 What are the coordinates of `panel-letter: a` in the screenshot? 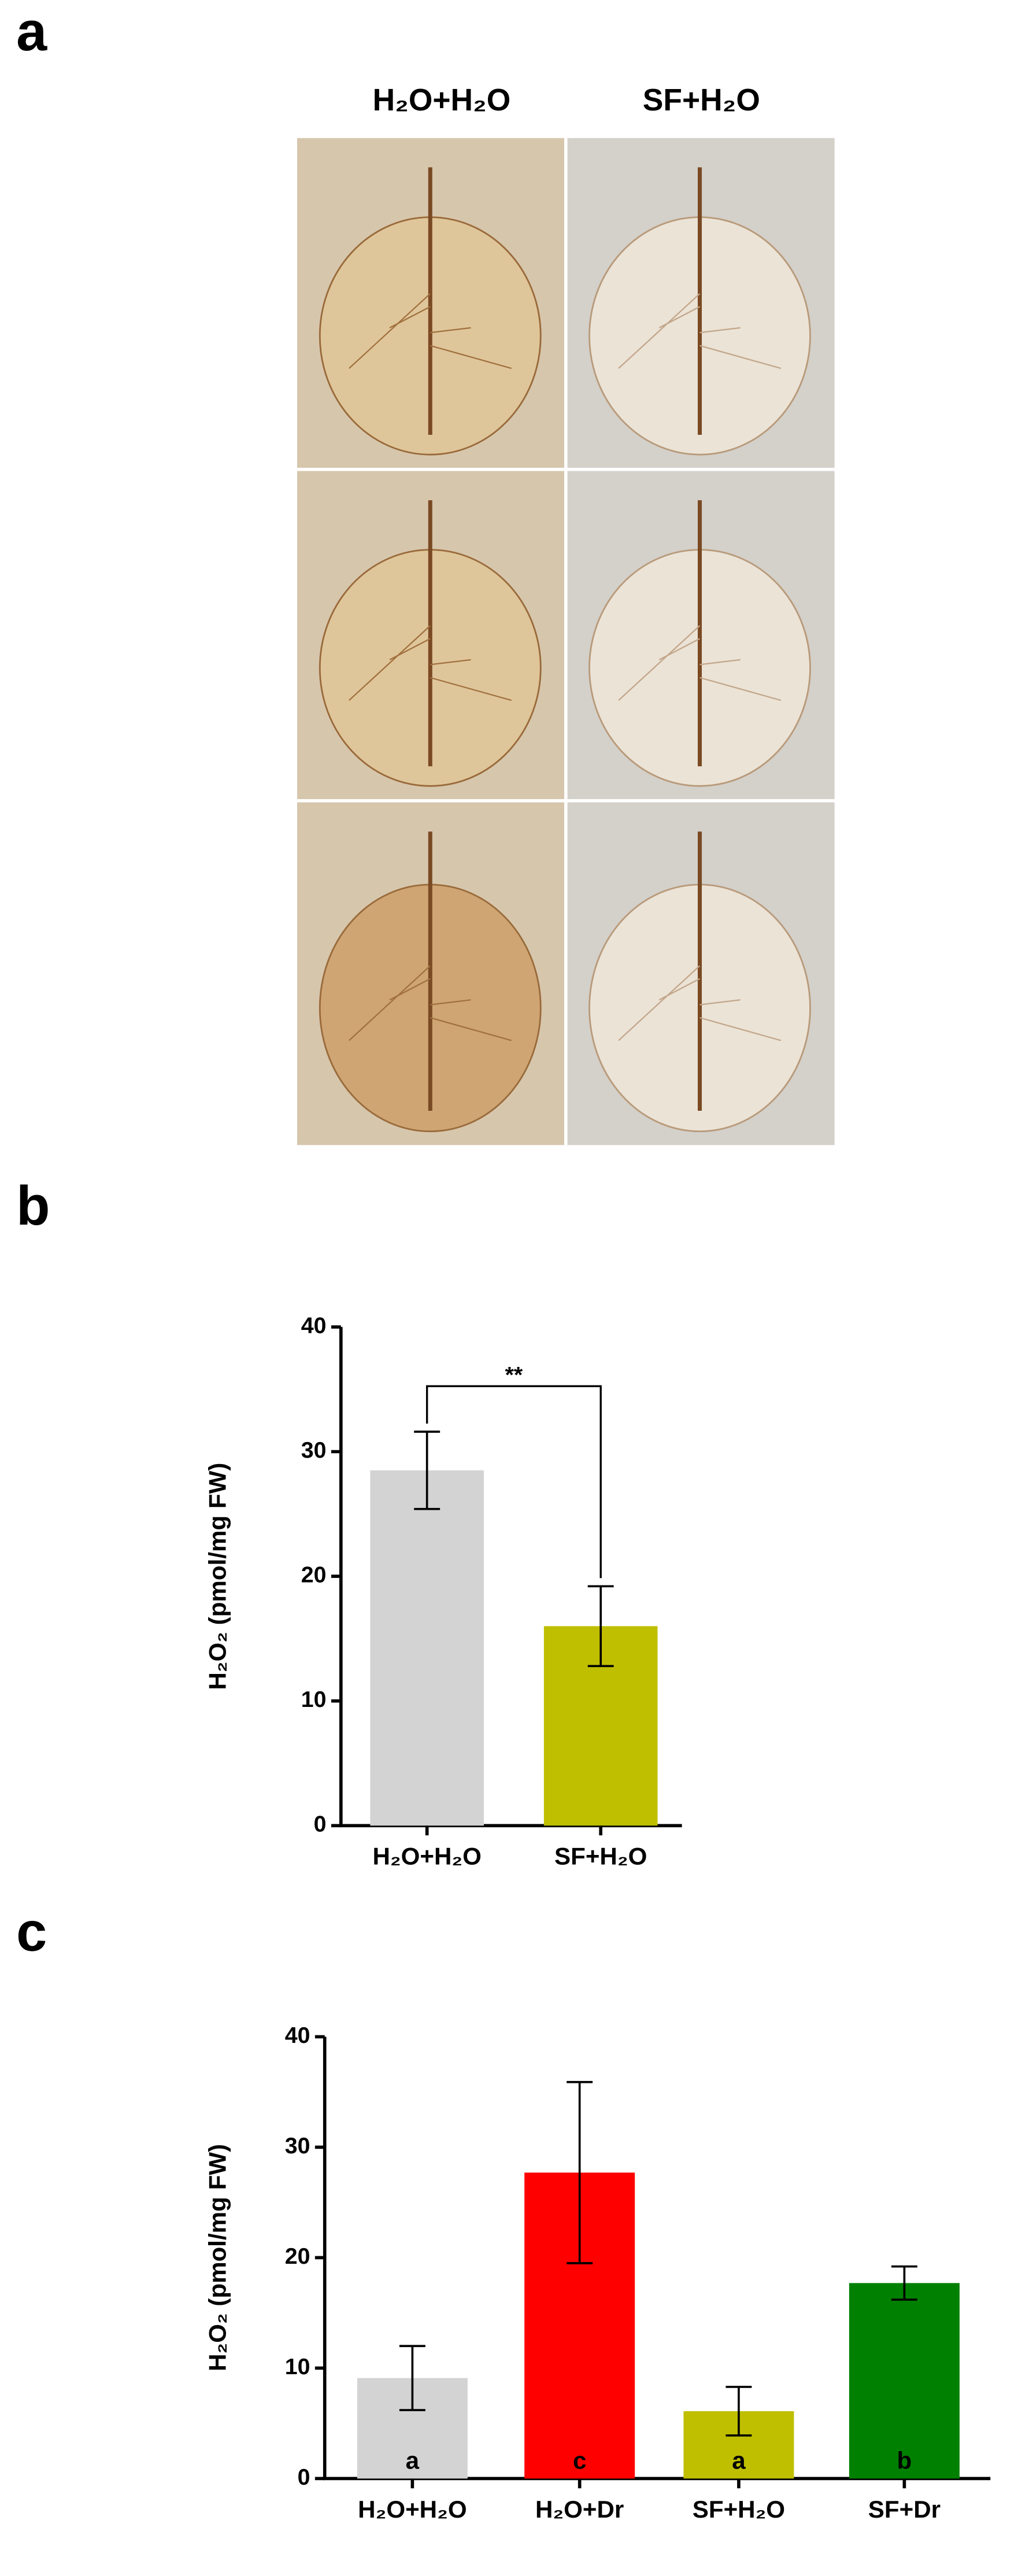 It's located at (31, 32).